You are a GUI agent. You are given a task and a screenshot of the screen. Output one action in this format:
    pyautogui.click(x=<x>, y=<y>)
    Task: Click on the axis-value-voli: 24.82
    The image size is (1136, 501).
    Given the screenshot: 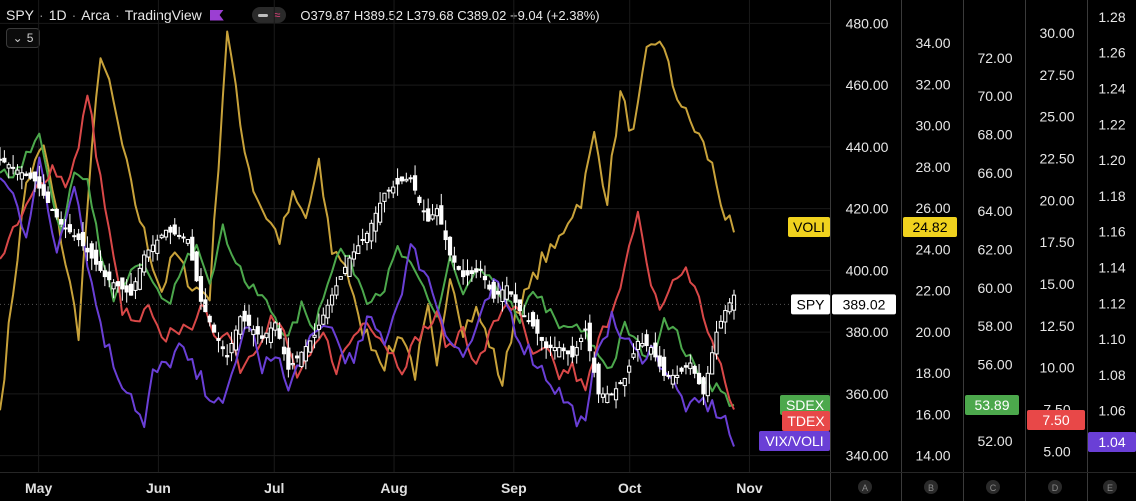 What is the action you would take?
    pyautogui.click(x=930, y=227)
    